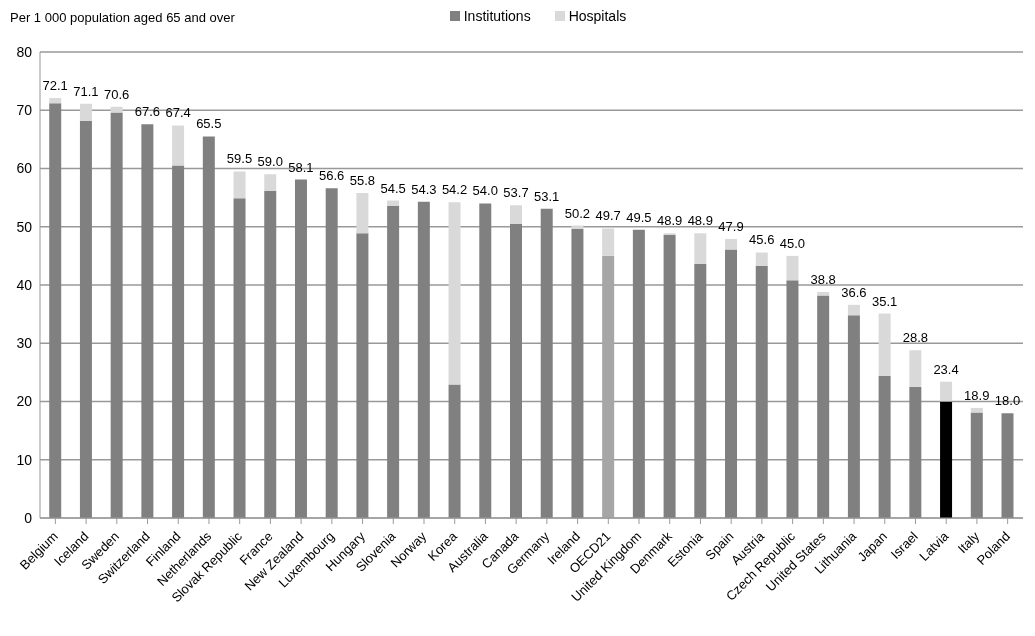 The image size is (1035, 636). I want to click on y-tick-label: 60, so click(24, 168).